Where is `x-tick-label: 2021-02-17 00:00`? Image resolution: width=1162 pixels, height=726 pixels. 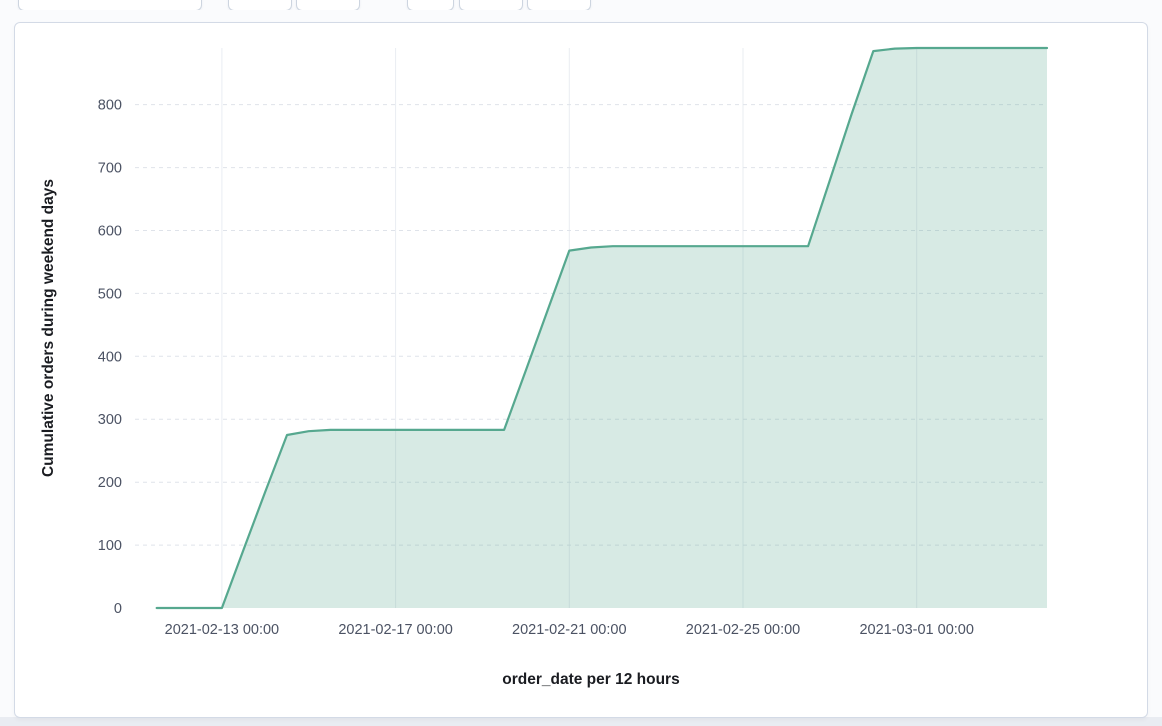
x-tick-label: 2021-02-17 00:00 is located at coordinates (395, 630).